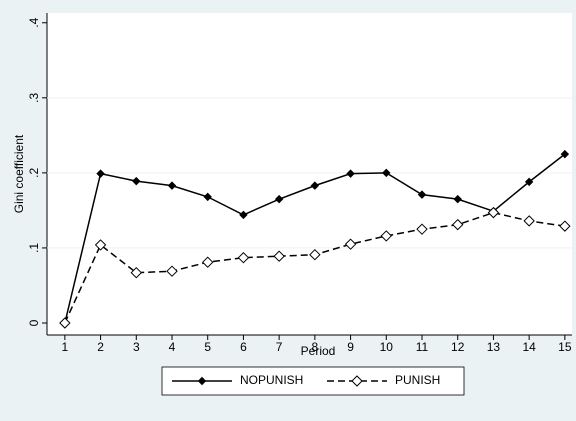 Image resolution: width=576 pixels, height=421 pixels. What do you see at coordinates (136, 347) in the screenshot?
I see `x-tick-label: 3` at bounding box center [136, 347].